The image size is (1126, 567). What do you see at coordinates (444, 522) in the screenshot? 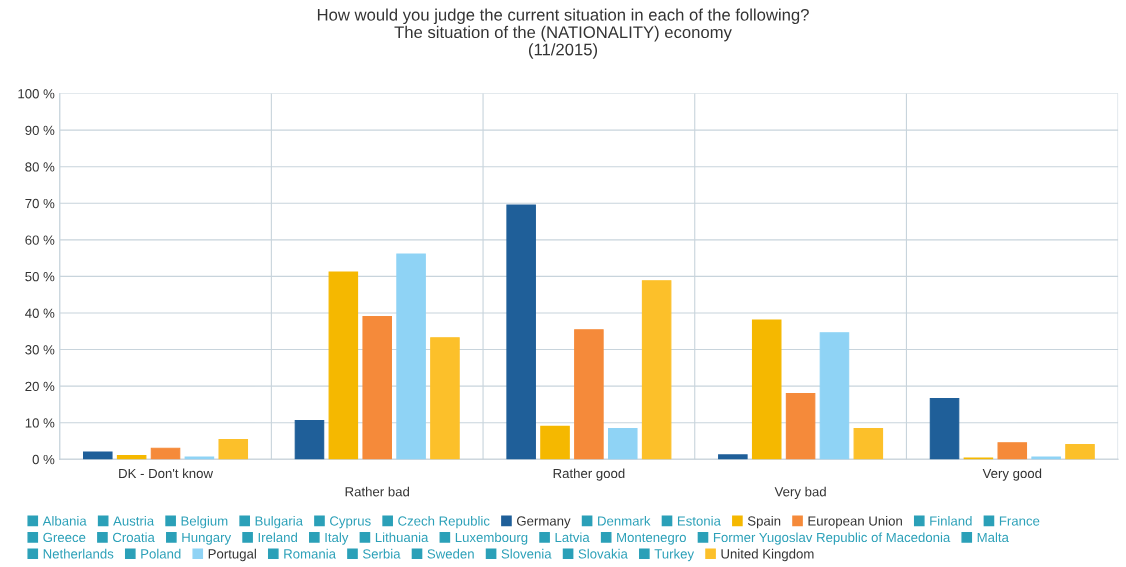
I see `legend-label: Czech Republic` at bounding box center [444, 522].